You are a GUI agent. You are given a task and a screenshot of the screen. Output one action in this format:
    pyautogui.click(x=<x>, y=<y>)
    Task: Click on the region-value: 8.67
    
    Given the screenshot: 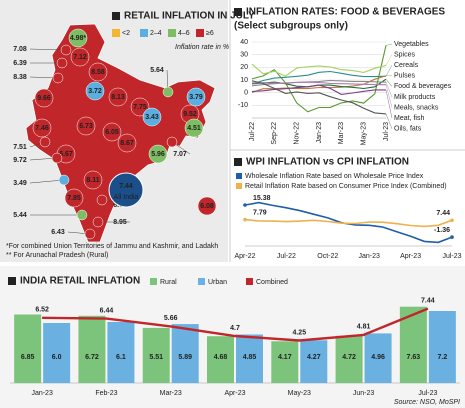 What is the action you would take?
    pyautogui.click(x=127, y=143)
    